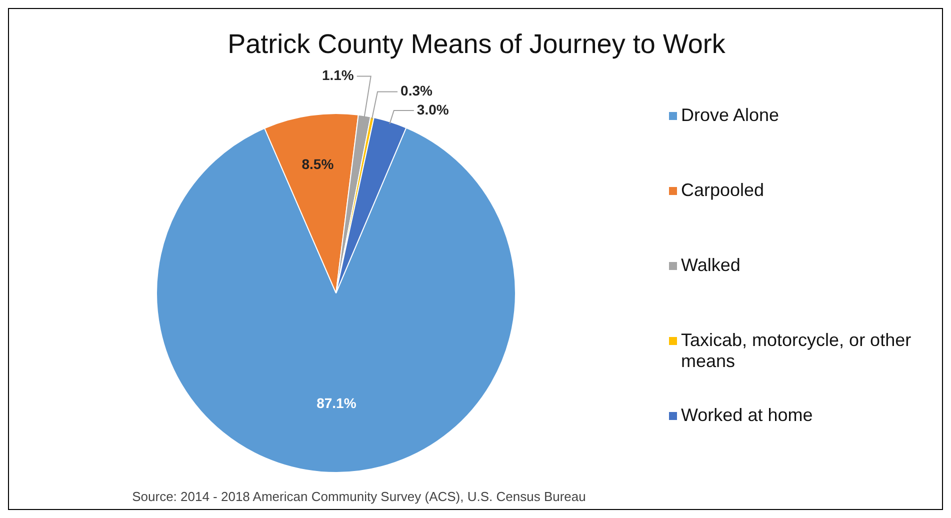 This screenshot has height=518, width=951. Describe the element at coordinates (722, 190) in the screenshot. I see `legend-label: Carpooled` at that location.